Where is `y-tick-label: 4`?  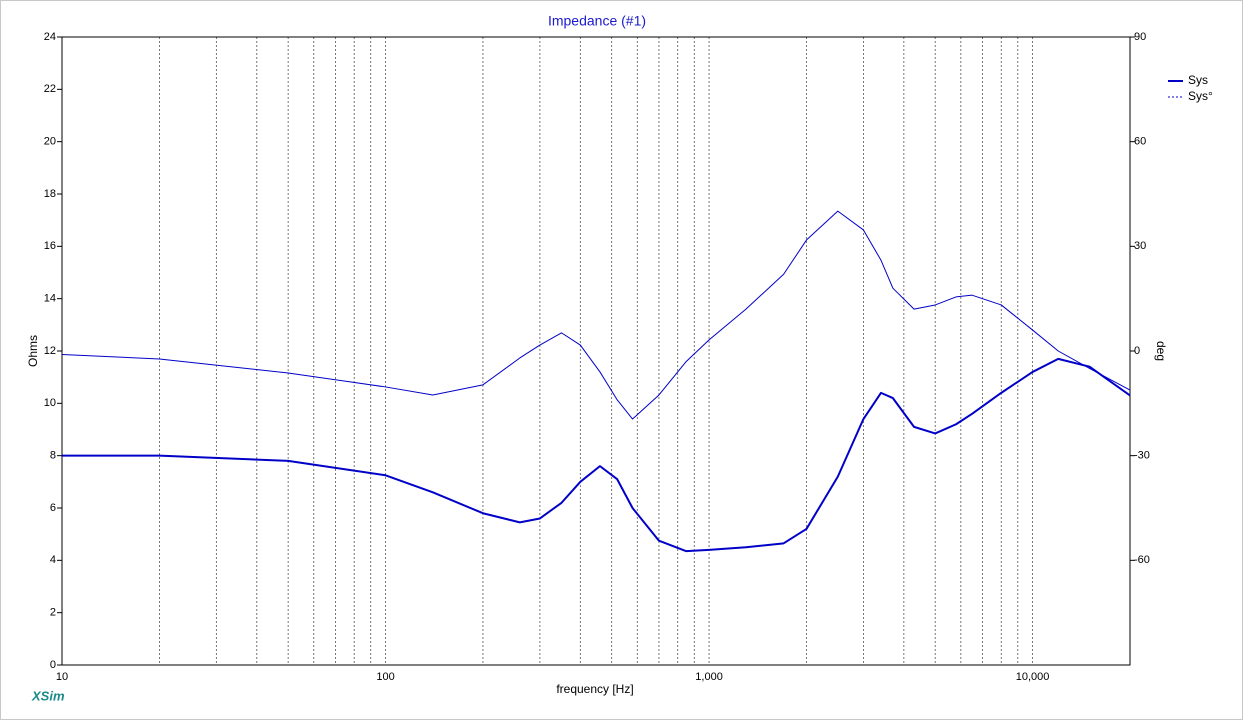
y-tick-label: 4 is located at coordinates (53, 560).